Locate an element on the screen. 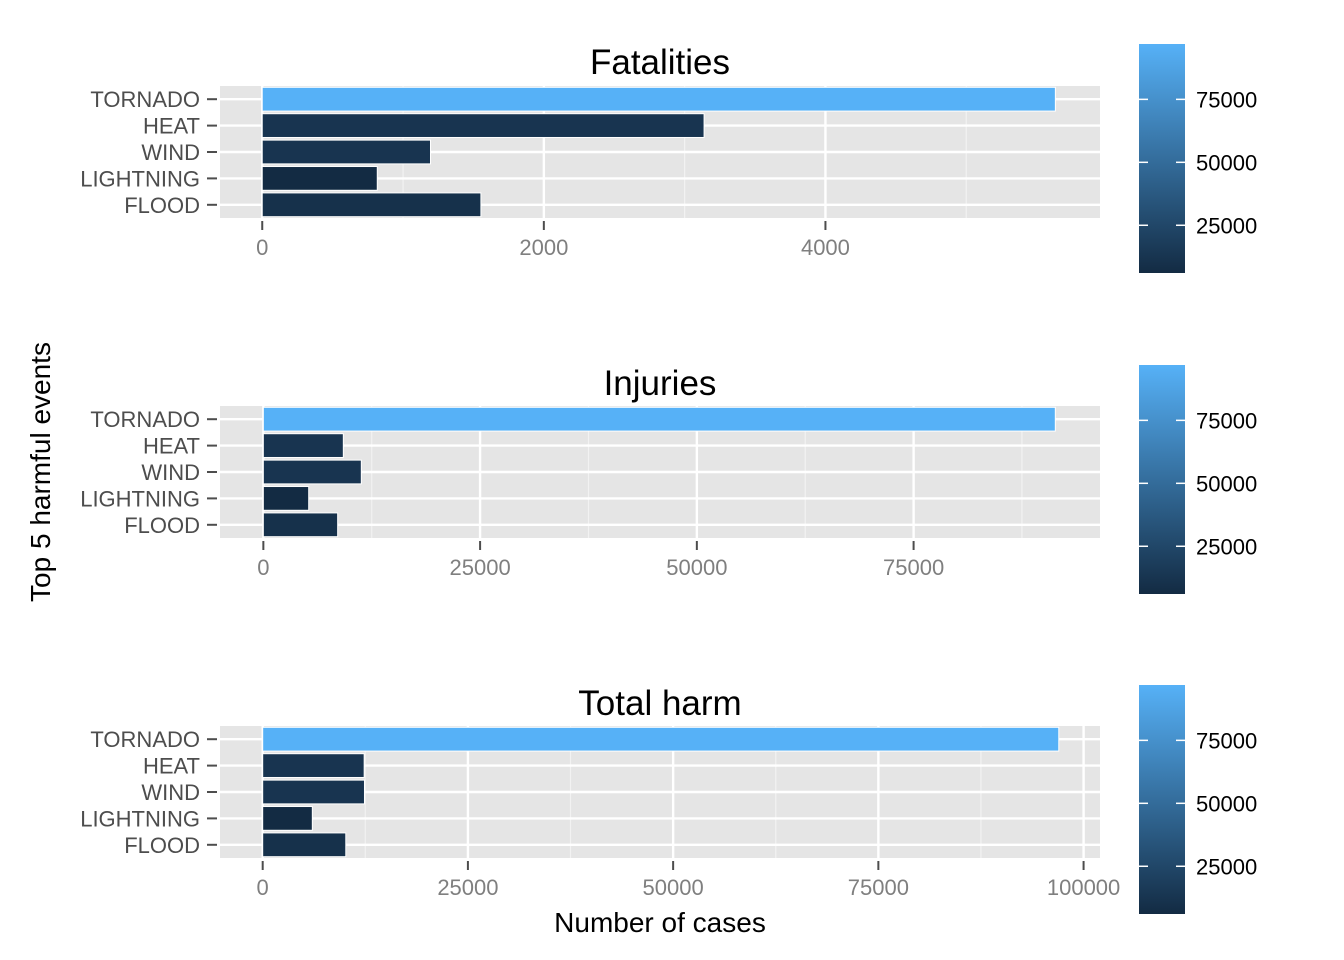 The image size is (1344, 960). y-axis-title: Top 5 harmful events is located at coordinates (40, 472).